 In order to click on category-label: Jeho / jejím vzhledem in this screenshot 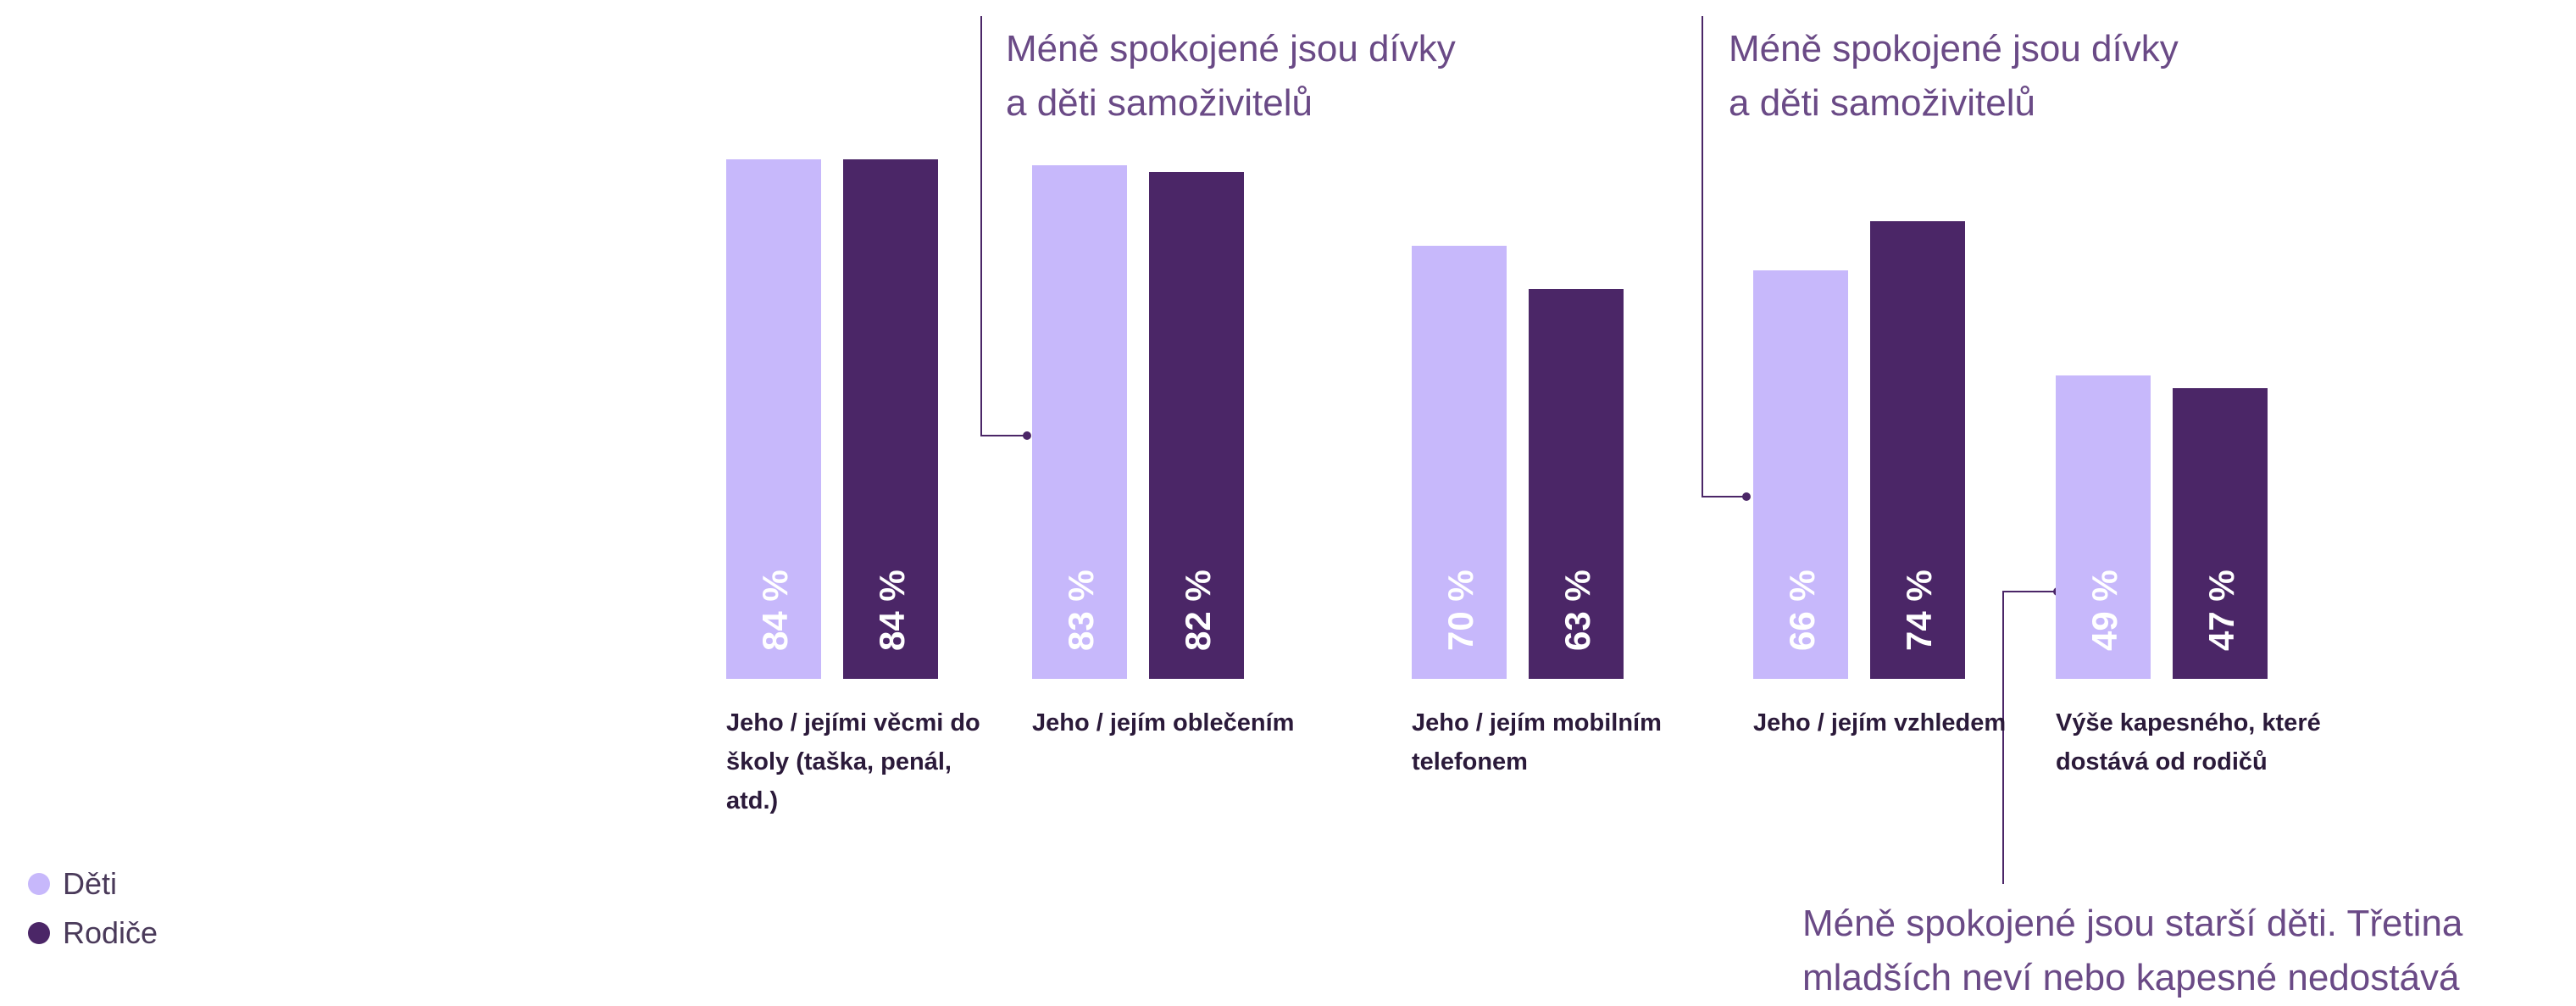, I will do `click(1880, 722)`.